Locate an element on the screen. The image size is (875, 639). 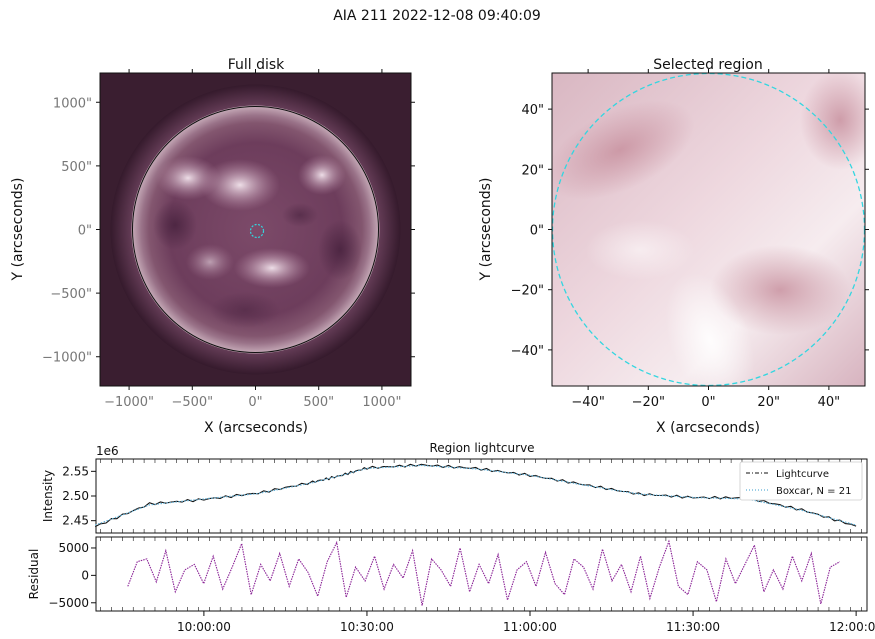
full-disk-xtick-label: −1000" is located at coordinates (129, 402).